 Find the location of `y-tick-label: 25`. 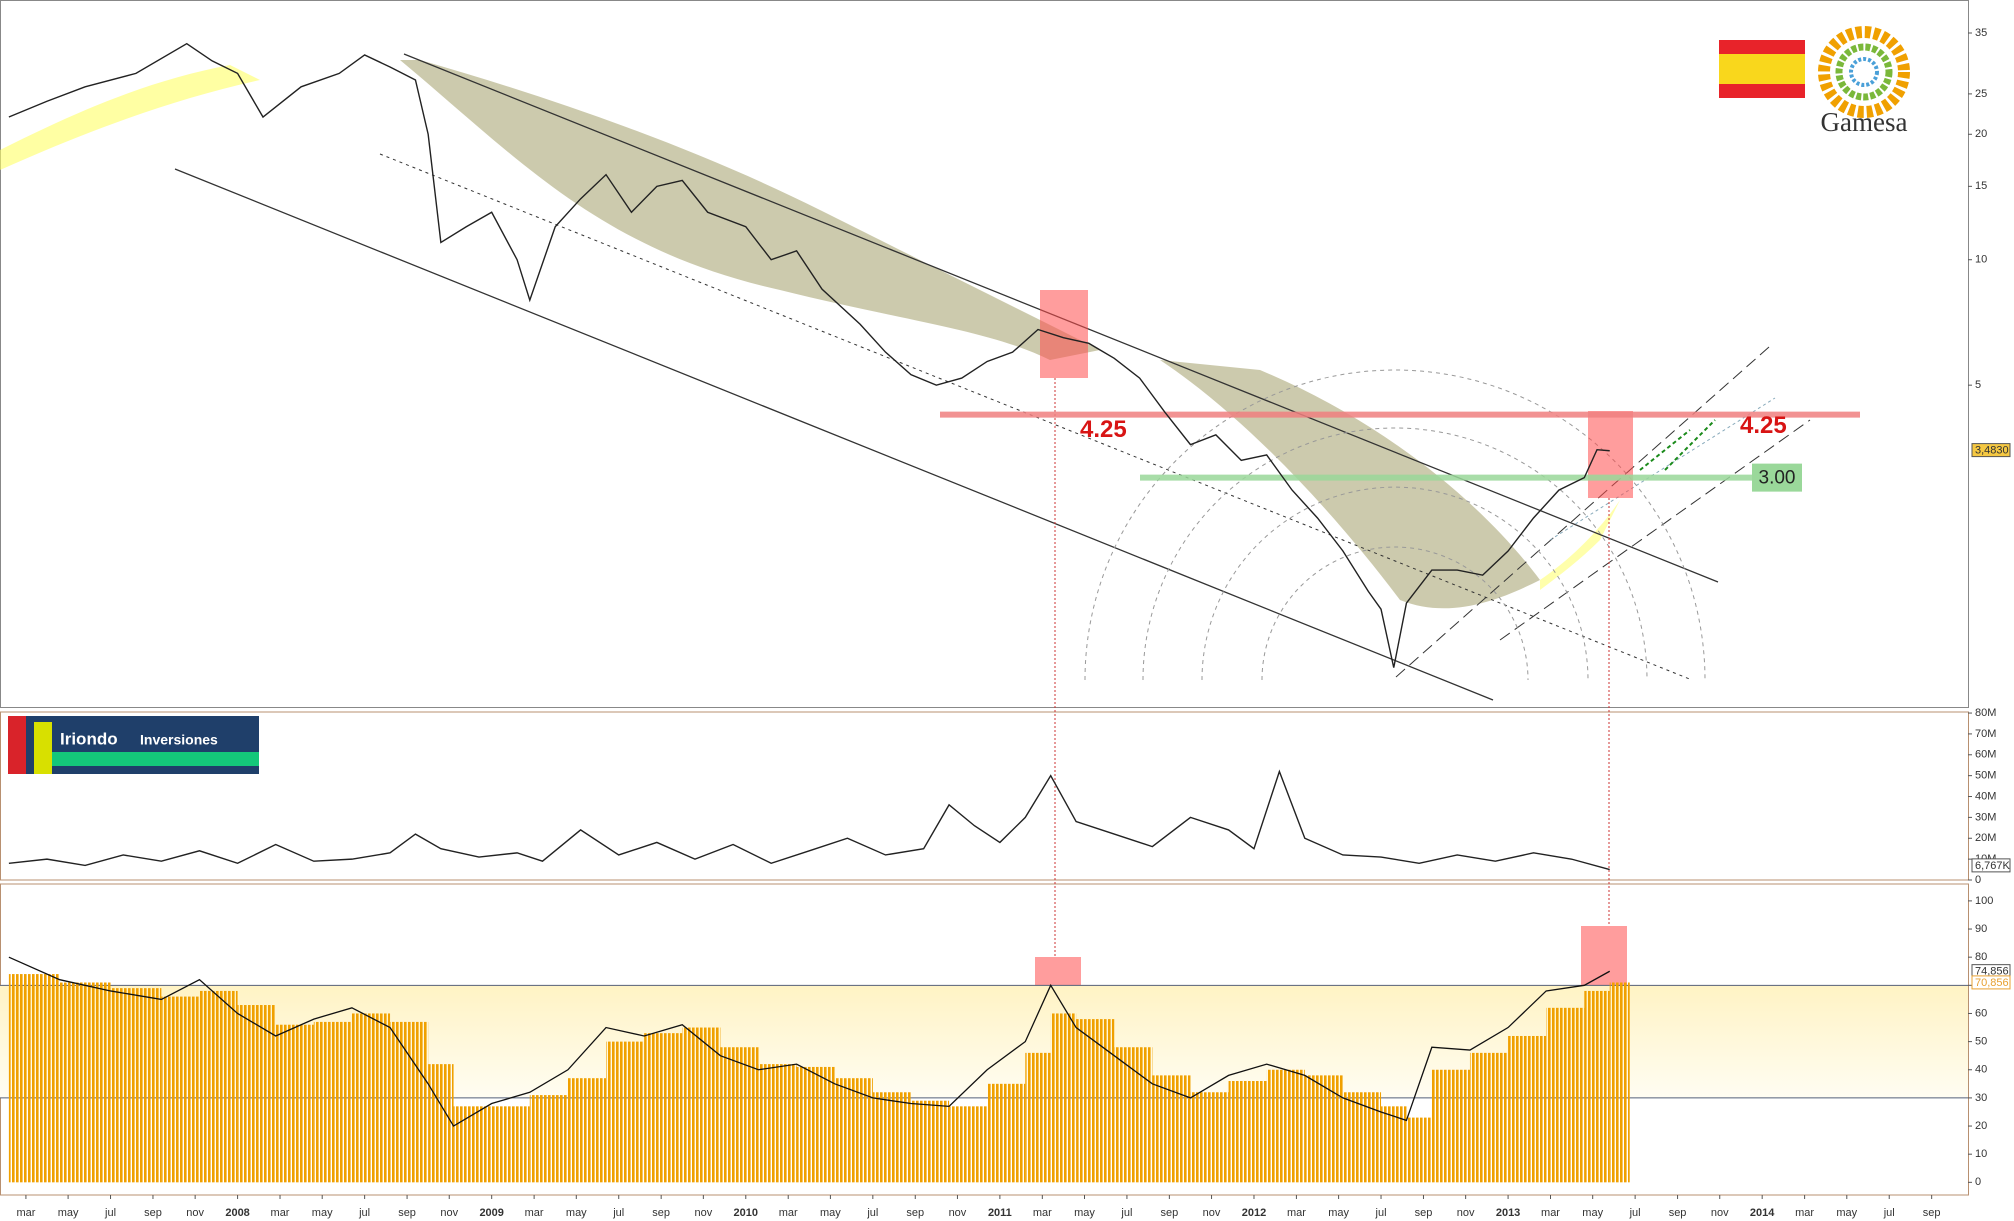

y-tick-label: 25 is located at coordinates (1981, 94).